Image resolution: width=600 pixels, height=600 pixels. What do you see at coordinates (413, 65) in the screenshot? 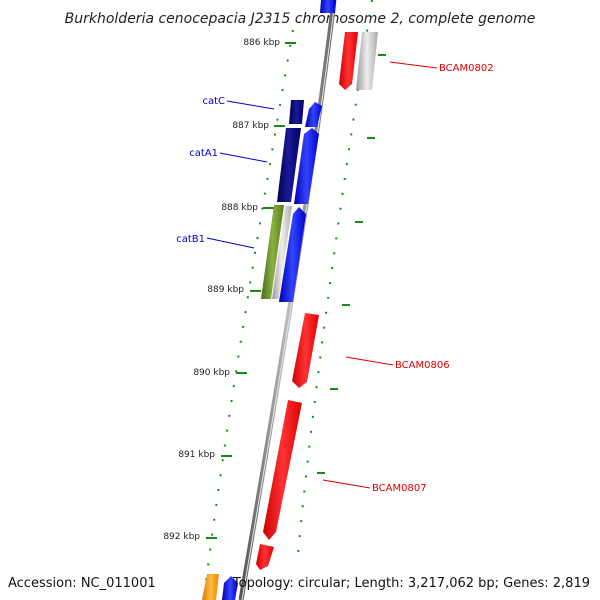
I see `leader-bcam0802` at bounding box center [413, 65].